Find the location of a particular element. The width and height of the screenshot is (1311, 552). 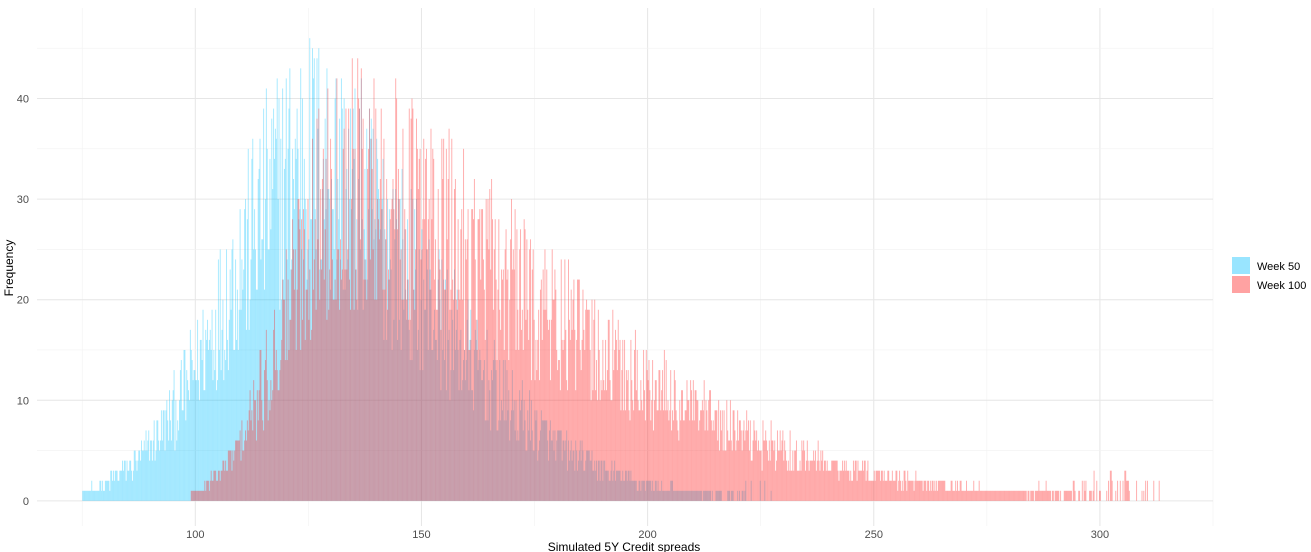

x-axis-ticks: 100 150 200 250 300 is located at coordinates (647, 535).